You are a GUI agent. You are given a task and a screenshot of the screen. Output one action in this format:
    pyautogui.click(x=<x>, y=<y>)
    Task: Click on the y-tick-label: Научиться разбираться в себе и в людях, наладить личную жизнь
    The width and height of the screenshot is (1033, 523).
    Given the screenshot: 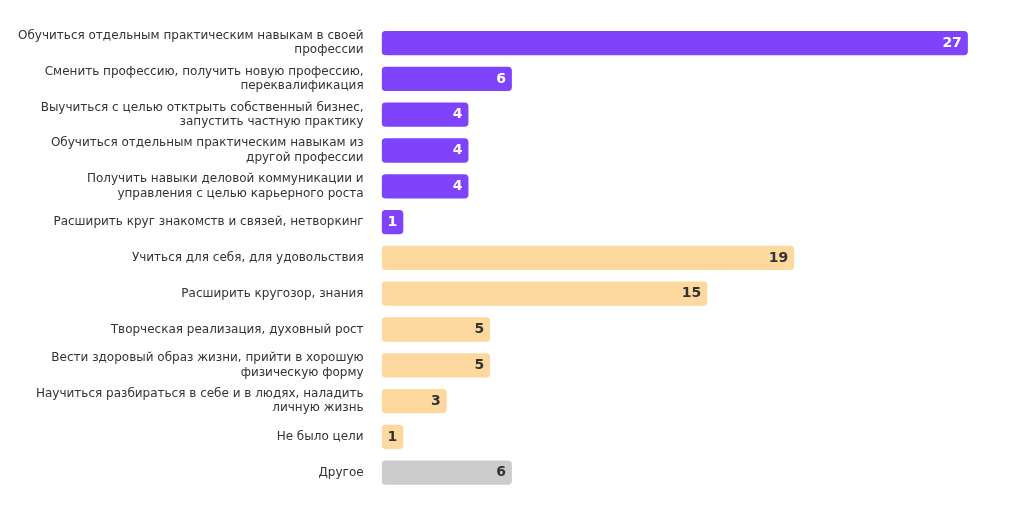 What is the action you would take?
    pyautogui.click(x=199, y=400)
    